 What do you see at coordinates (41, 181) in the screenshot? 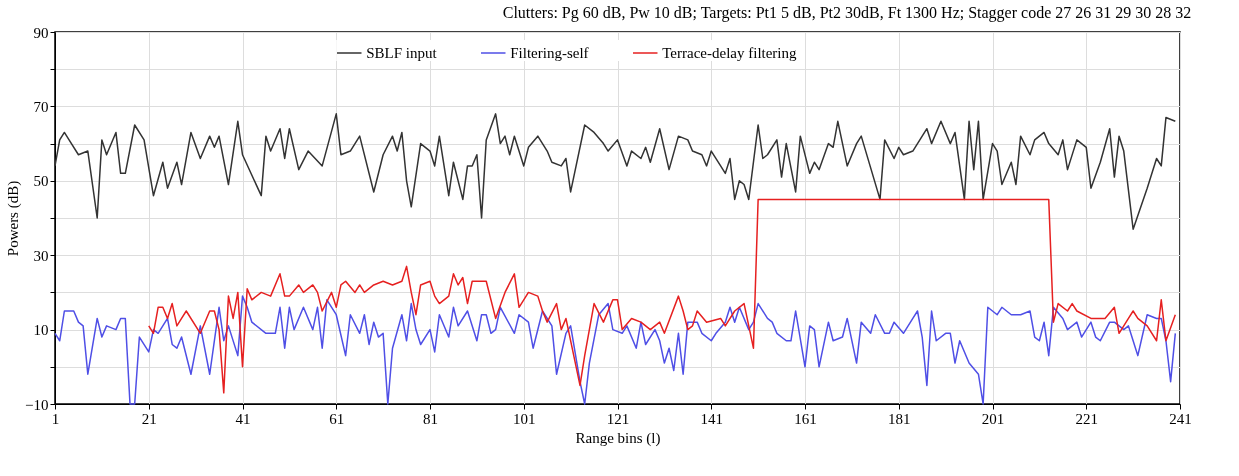
I see `y-tick-label: 50` at bounding box center [41, 181].